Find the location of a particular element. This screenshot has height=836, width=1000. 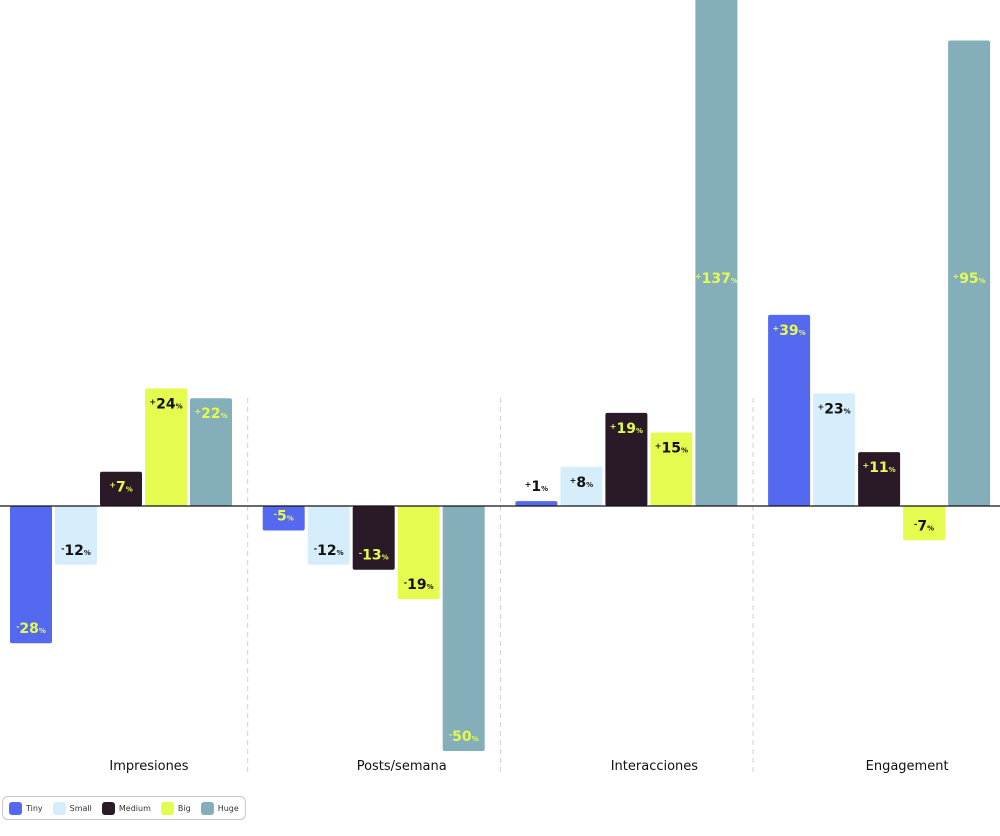

legend-item-tiny: Tiny is located at coordinates (26, 808).